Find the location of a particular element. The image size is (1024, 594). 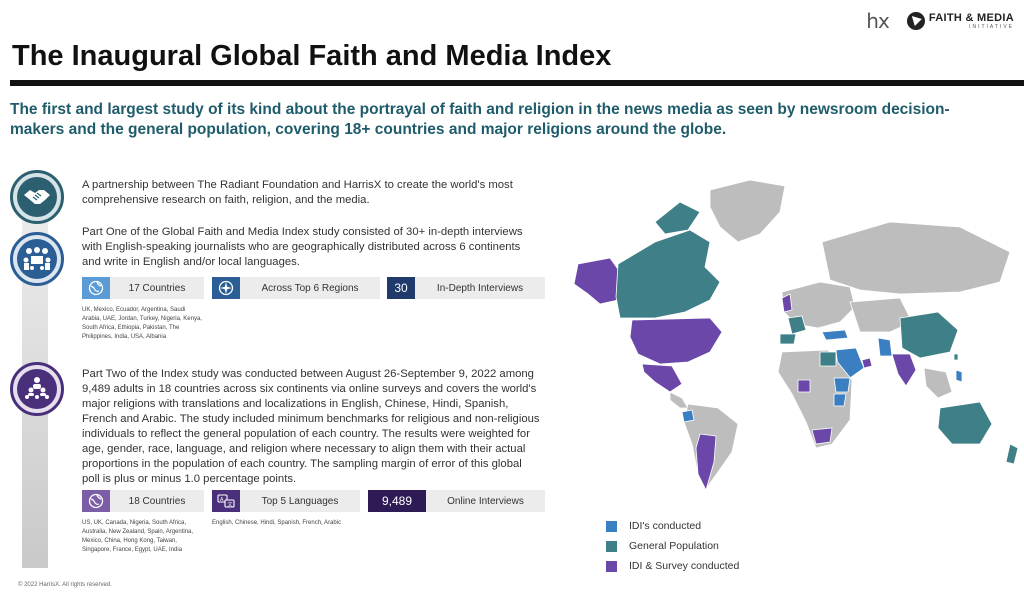

stat-30-interviews: 30 In-Depth Interviews is located at coordinates (466, 288).